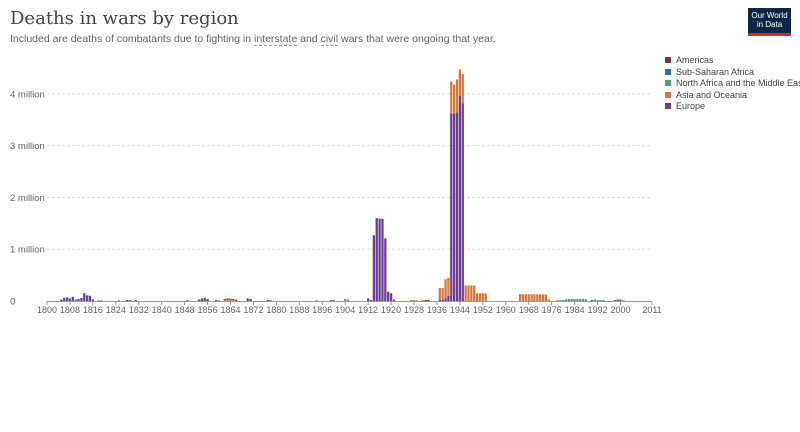  Describe the element at coordinates (27, 146) in the screenshot. I see `y-tick-label: 3 million` at that location.